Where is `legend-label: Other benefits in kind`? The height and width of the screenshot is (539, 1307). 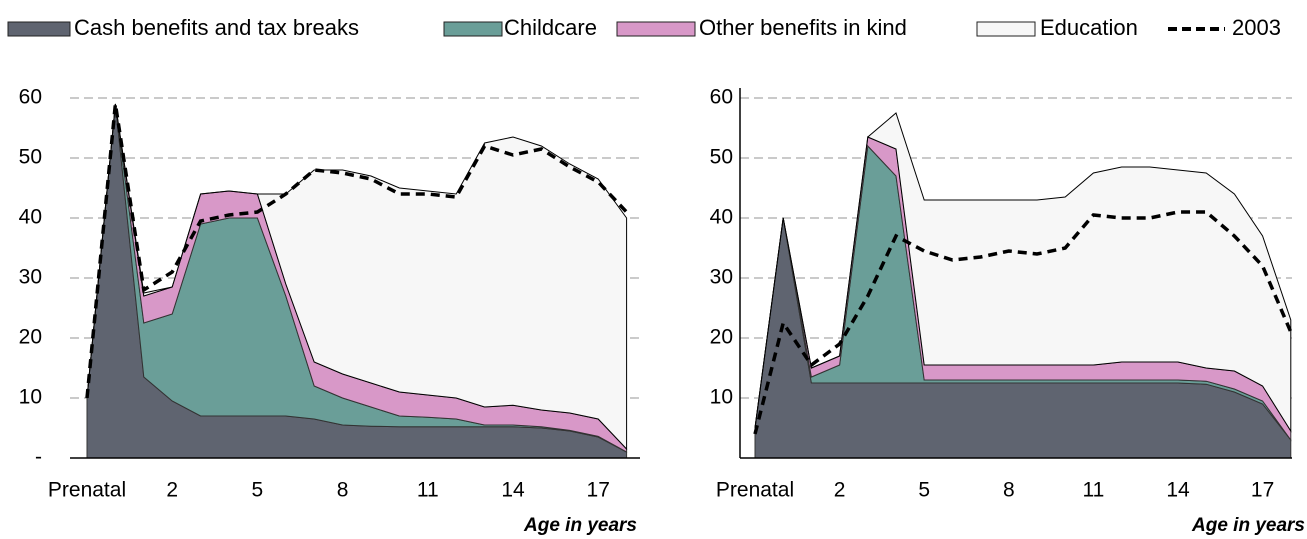 legend-label: Other benefits in kind is located at coordinates (803, 27).